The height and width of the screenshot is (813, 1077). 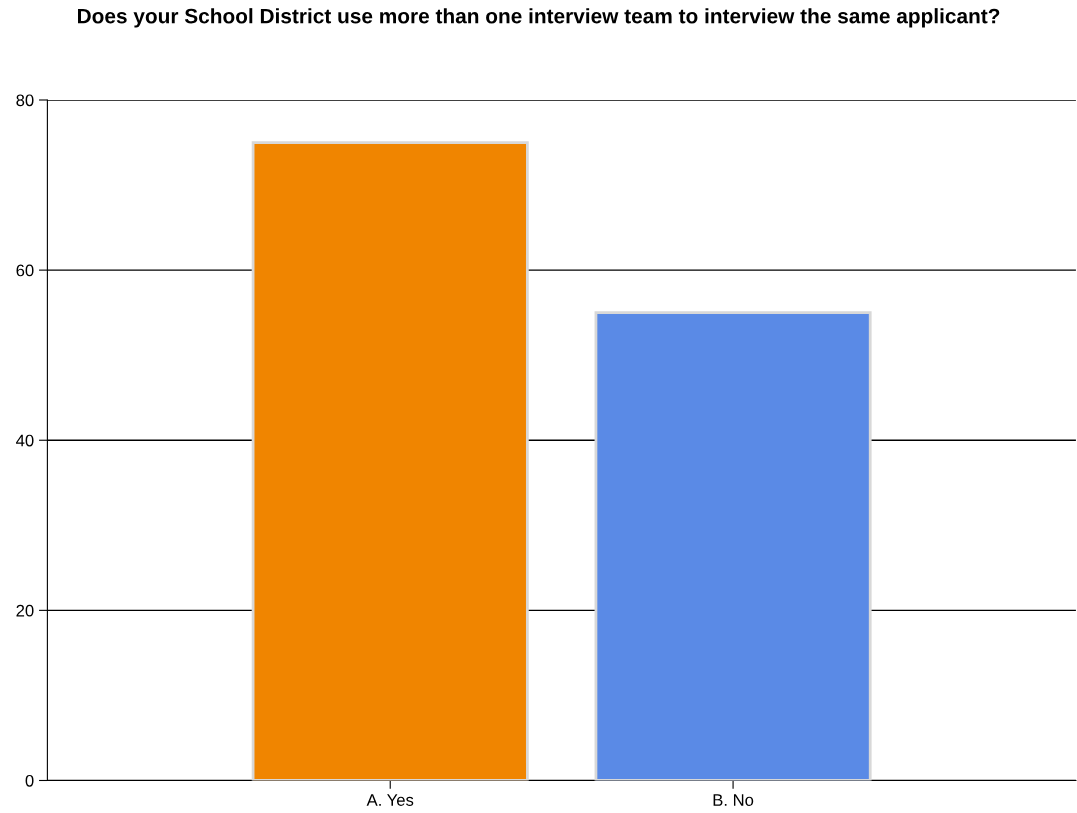 I want to click on y-tick-label: 20, so click(x=25, y=610).